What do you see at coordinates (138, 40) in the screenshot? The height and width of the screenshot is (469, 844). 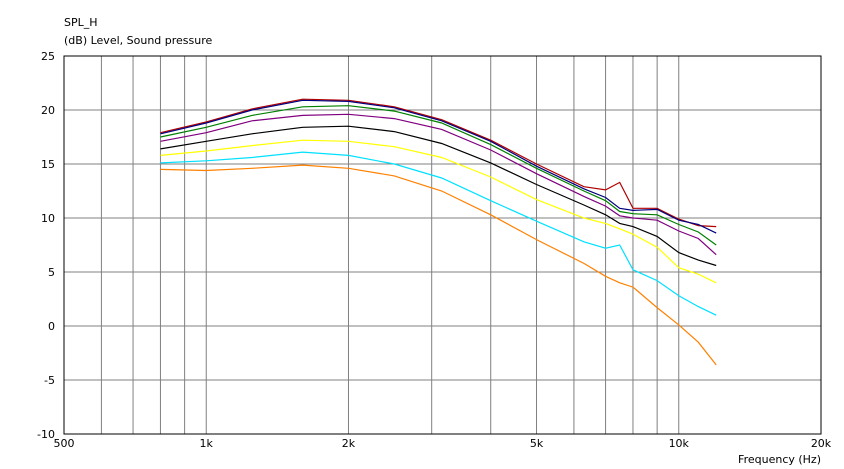 I see `y-axis-label: (dB) Level, Sound pressure` at bounding box center [138, 40].